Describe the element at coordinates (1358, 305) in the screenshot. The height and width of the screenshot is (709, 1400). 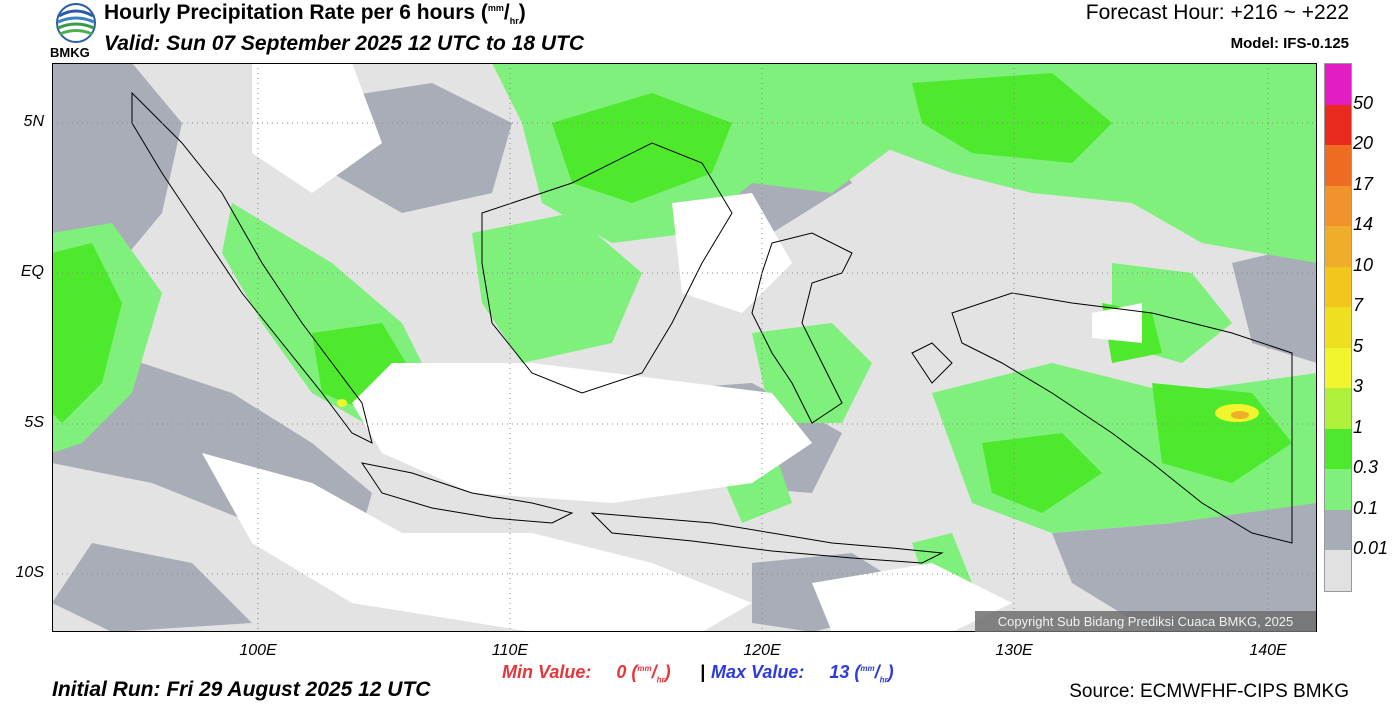
I see `colorbar-label: 7` at that location.